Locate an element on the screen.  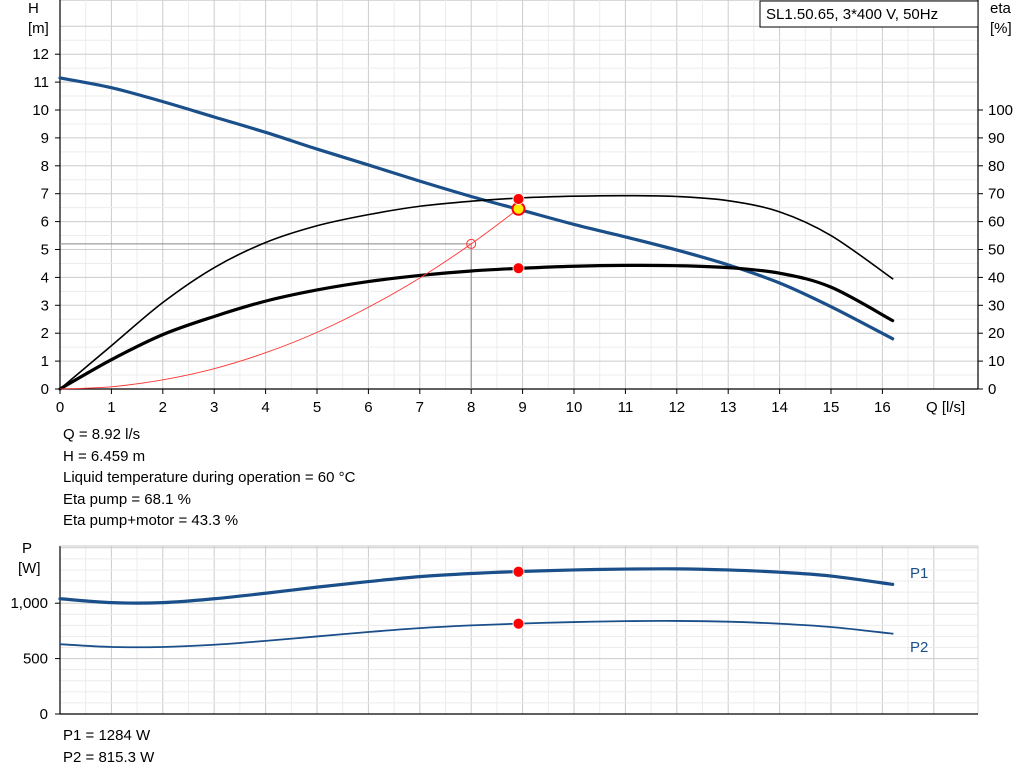
y-right-tick-label: 20 is located at coordinates (996, 333).